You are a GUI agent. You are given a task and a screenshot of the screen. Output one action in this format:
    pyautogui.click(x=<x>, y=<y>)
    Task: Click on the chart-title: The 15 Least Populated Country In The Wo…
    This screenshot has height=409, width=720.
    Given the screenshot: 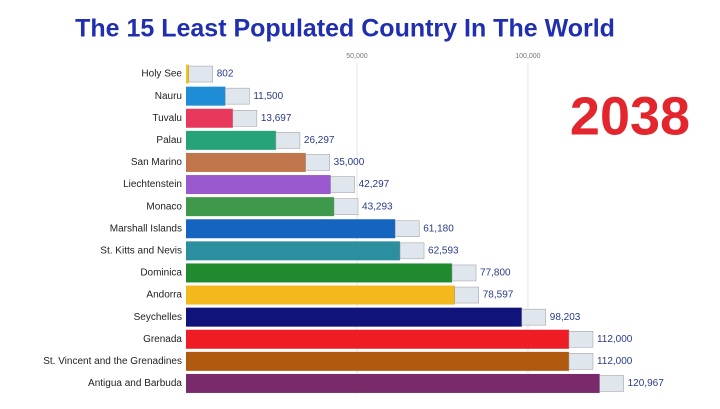 What is the action you would take?
    pyautogui.click(x=345, y=29)
    